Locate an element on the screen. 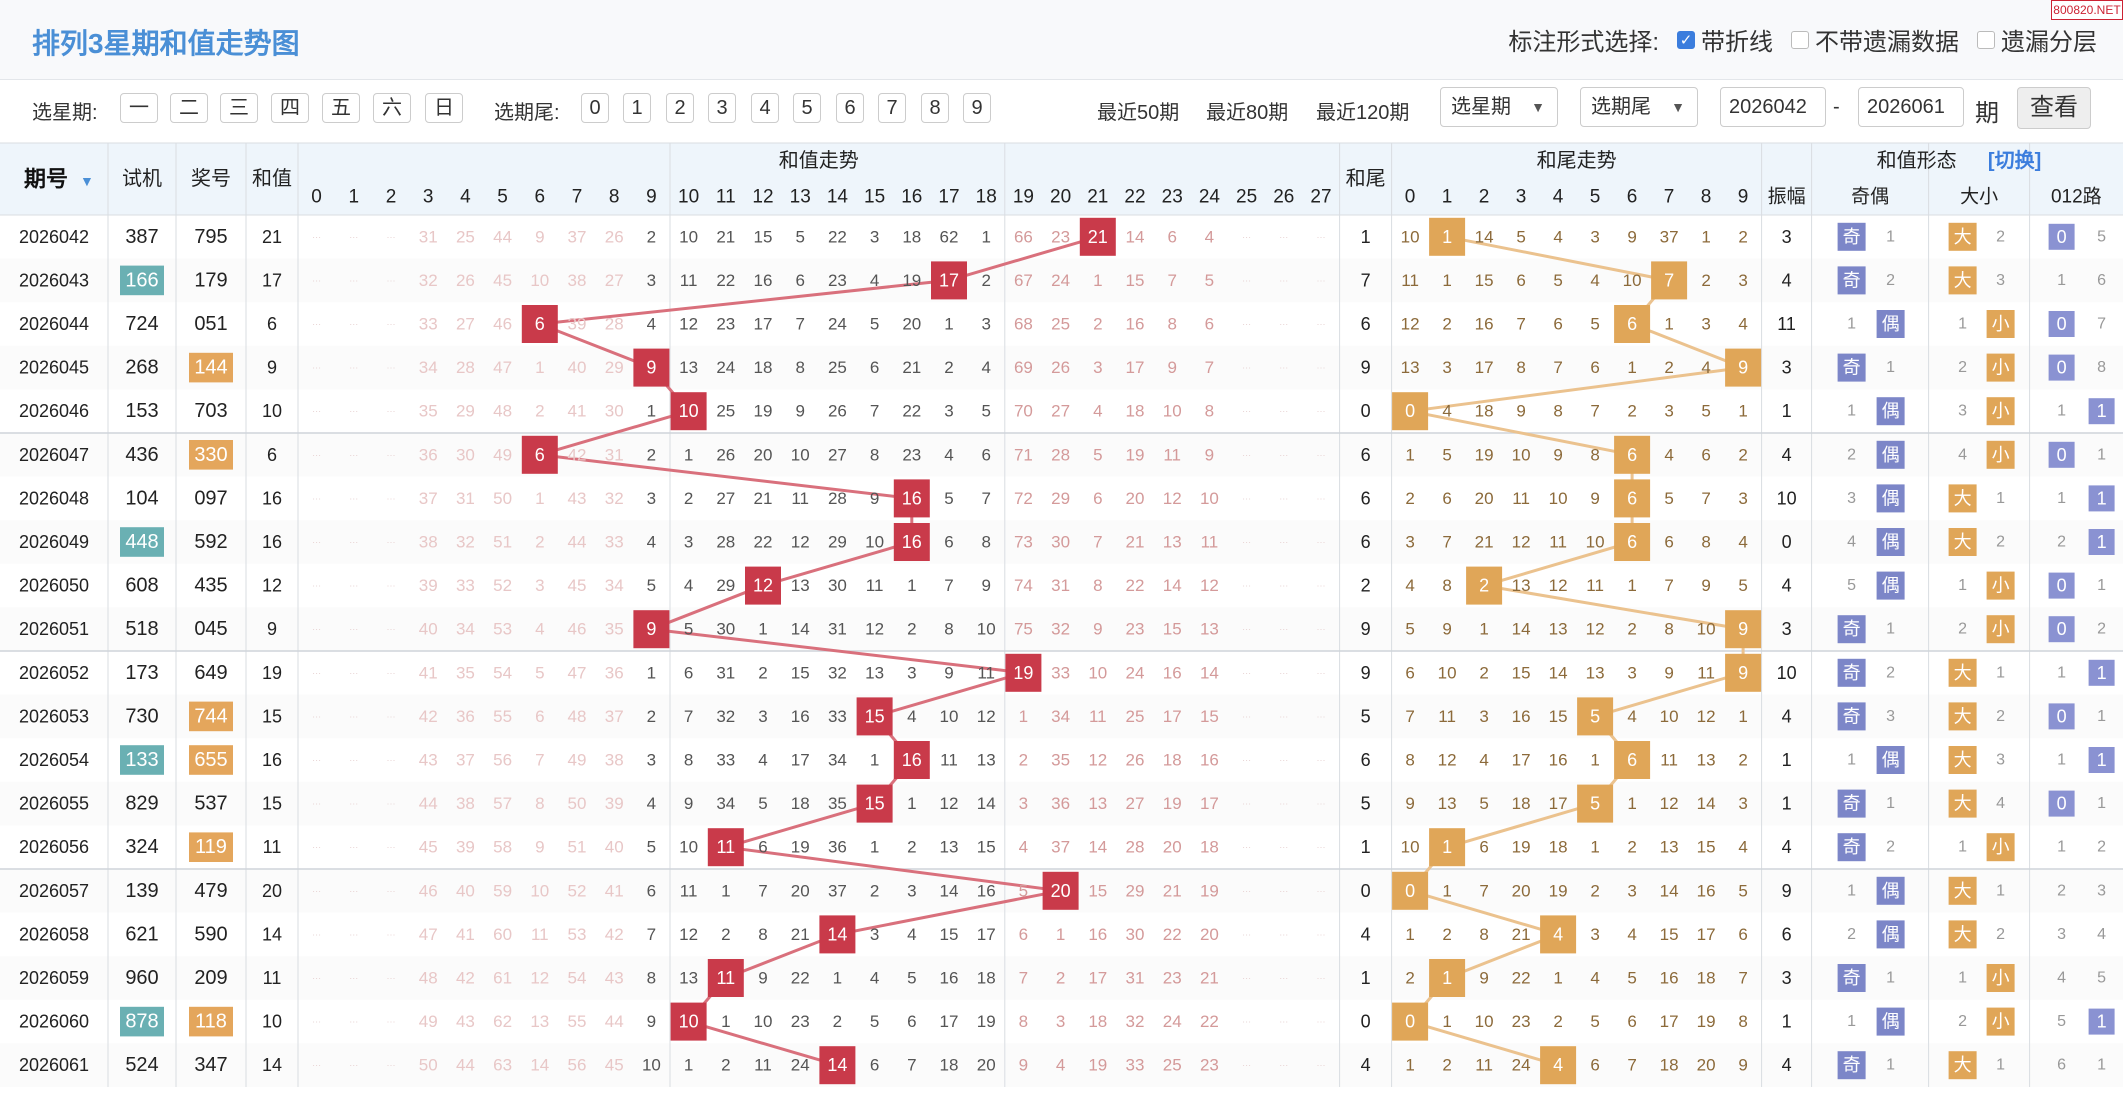 Image resolution: width=2123 pixels, height=1097 pixels. query-button: 查看 is located at coordinates (2054, 108).